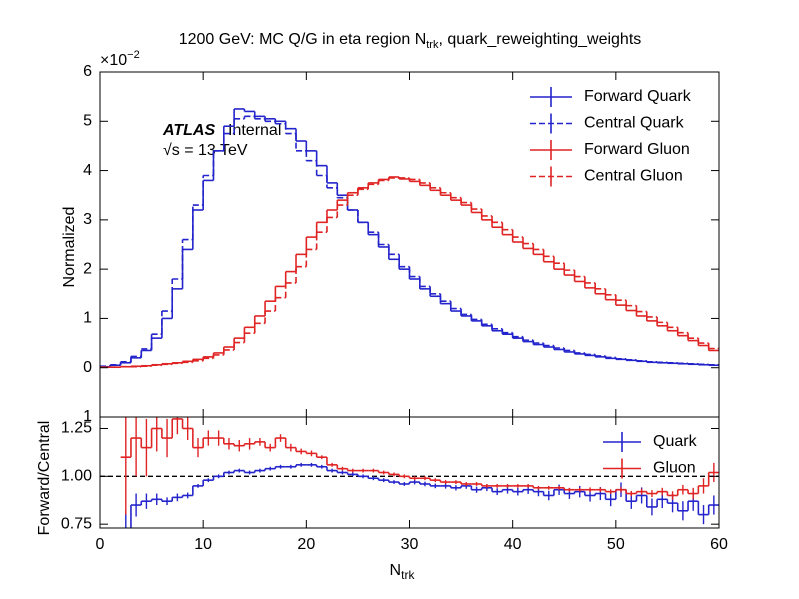 This screenshot has width=799, height=599. What do you see at coordinates (634, 123) in the screenshot?
I see `legend-label: Central Quark` at bounding box center [634, 123].